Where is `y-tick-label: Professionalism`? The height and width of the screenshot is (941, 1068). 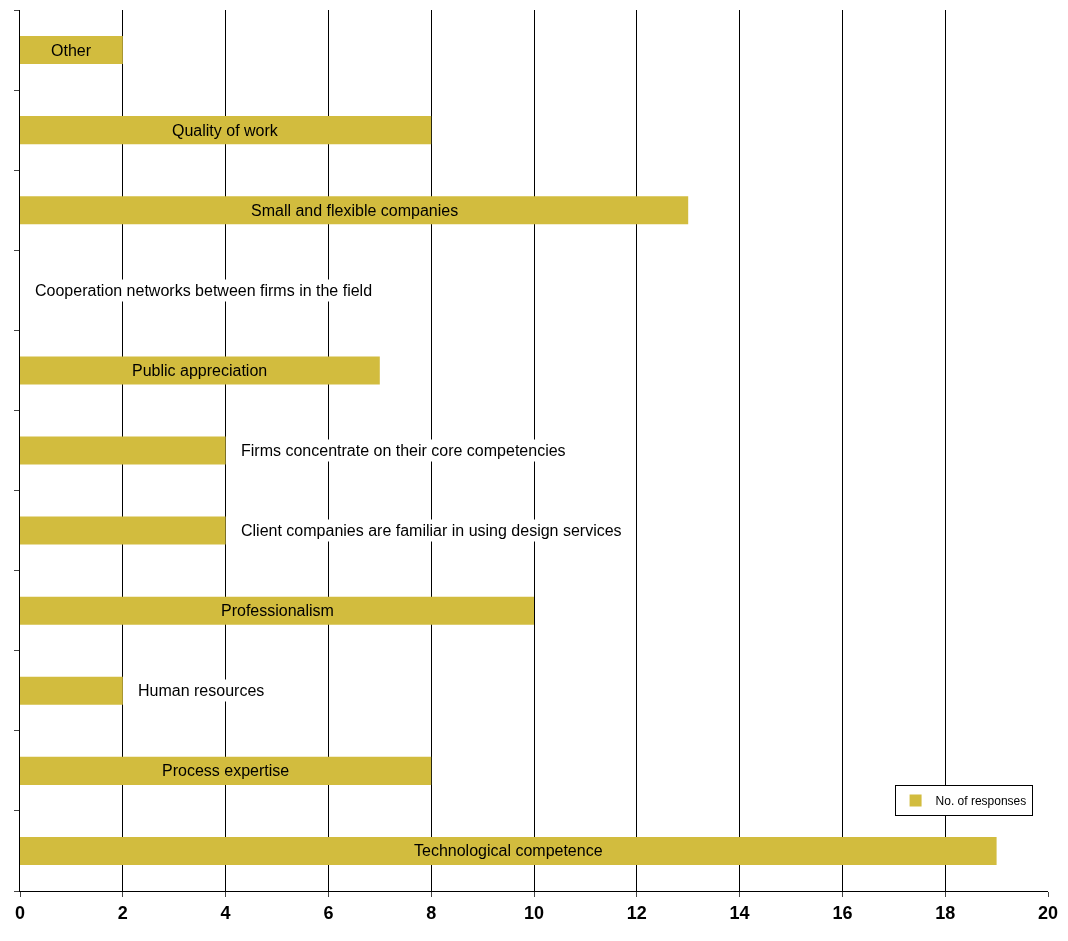 y-tick-label: Professionalism is located at coordinates (277, 610).